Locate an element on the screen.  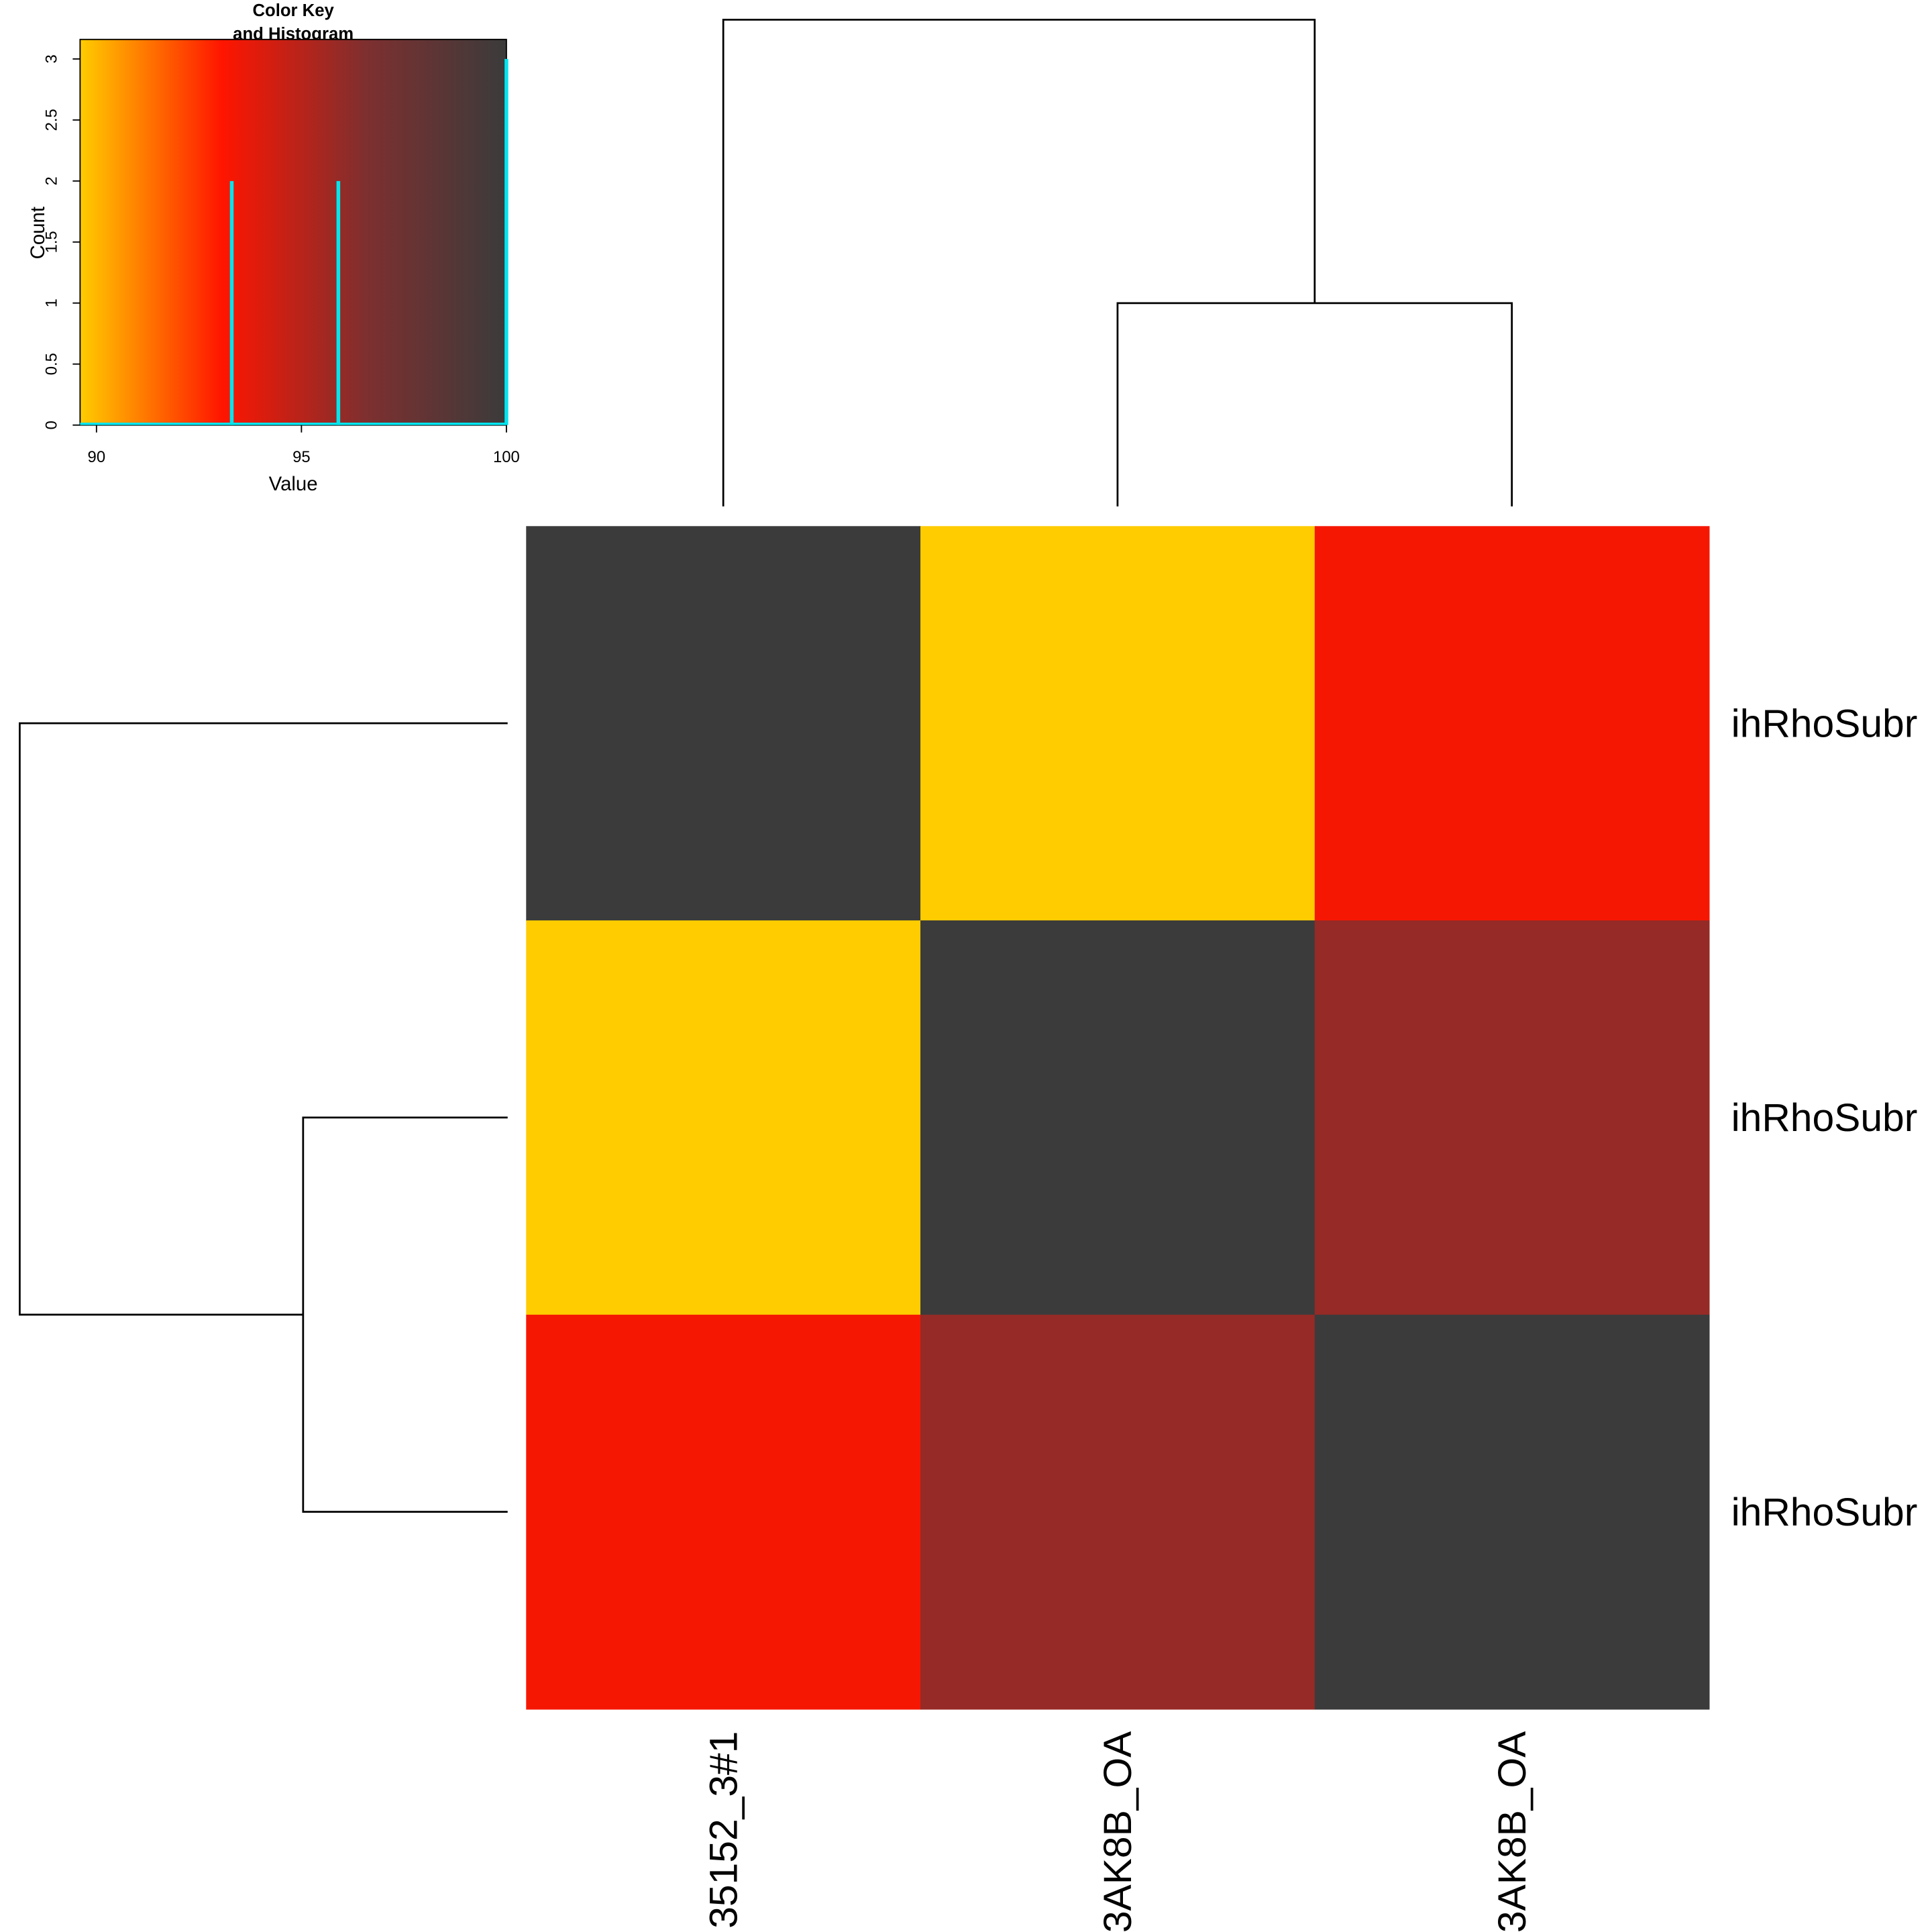
key-title: Color Key is located at coordinates (293, 10).